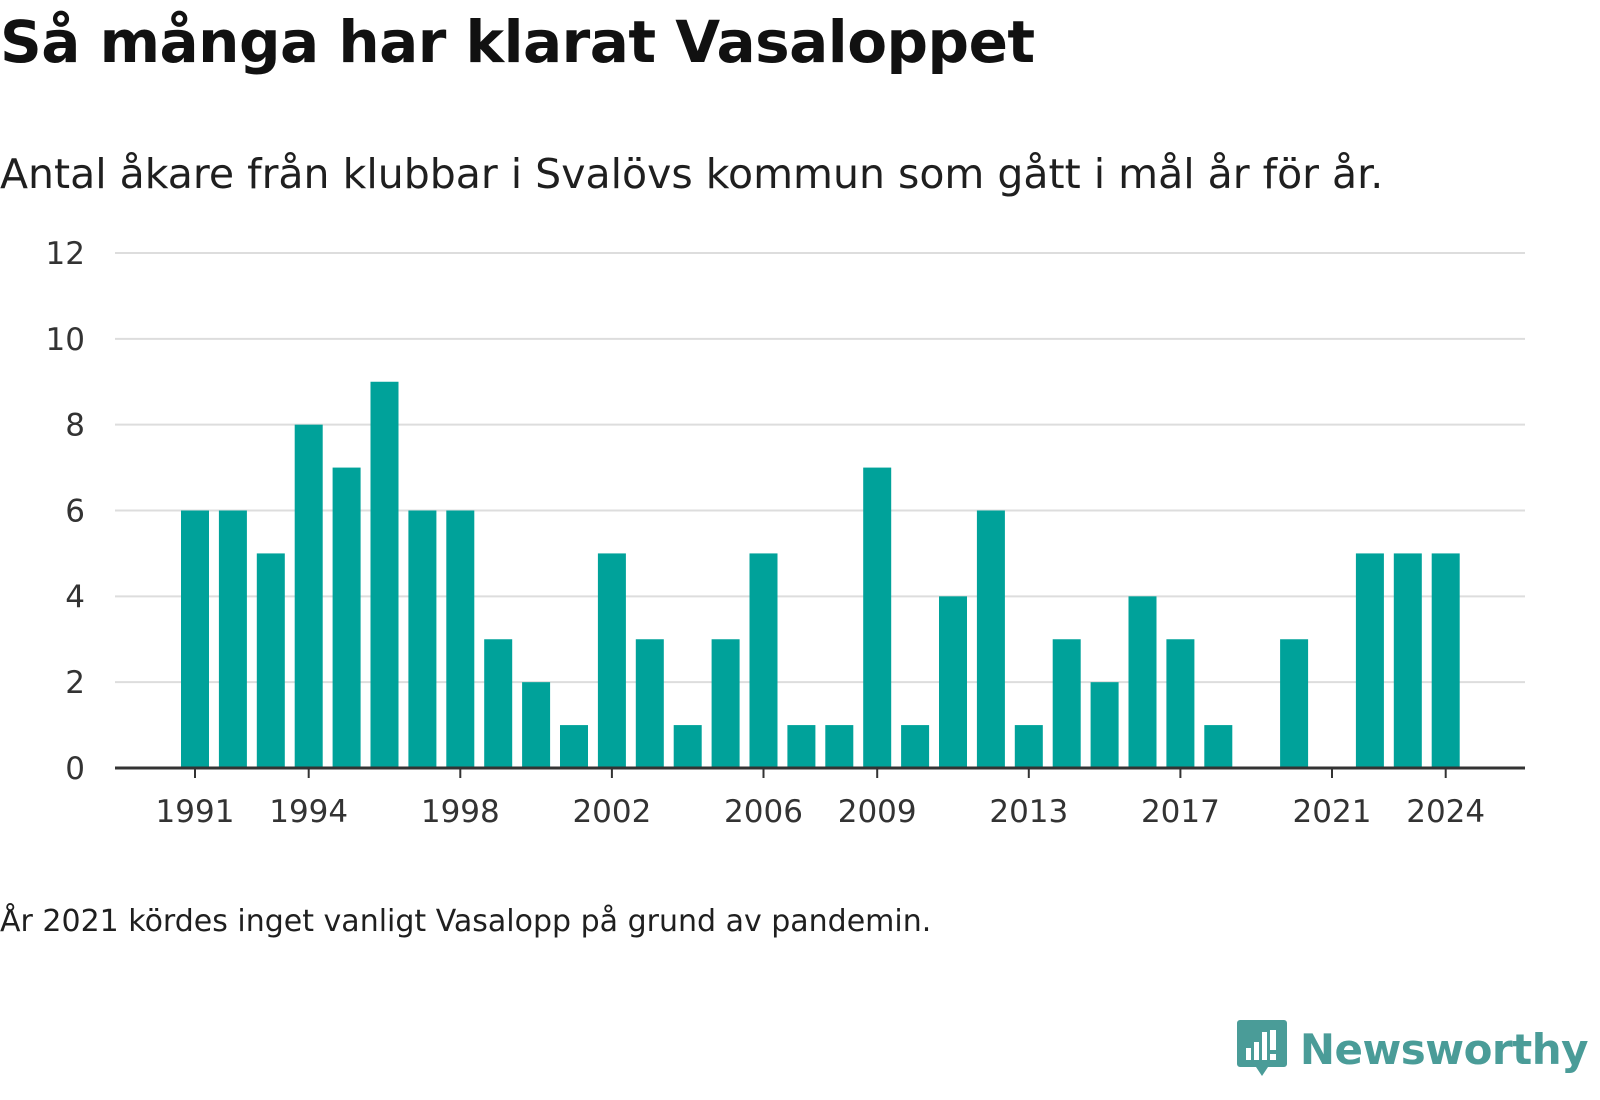 The height and width of the screenshot is (1100, 1600). I want to click on bar-2004, so click(687, 746).